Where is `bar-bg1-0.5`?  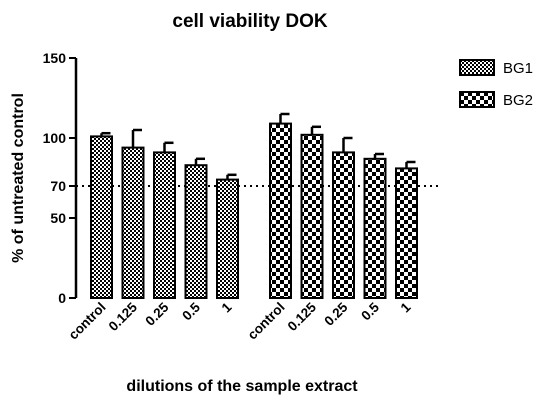 bar-bg1-0.5 is located at coordinates (196, 231).